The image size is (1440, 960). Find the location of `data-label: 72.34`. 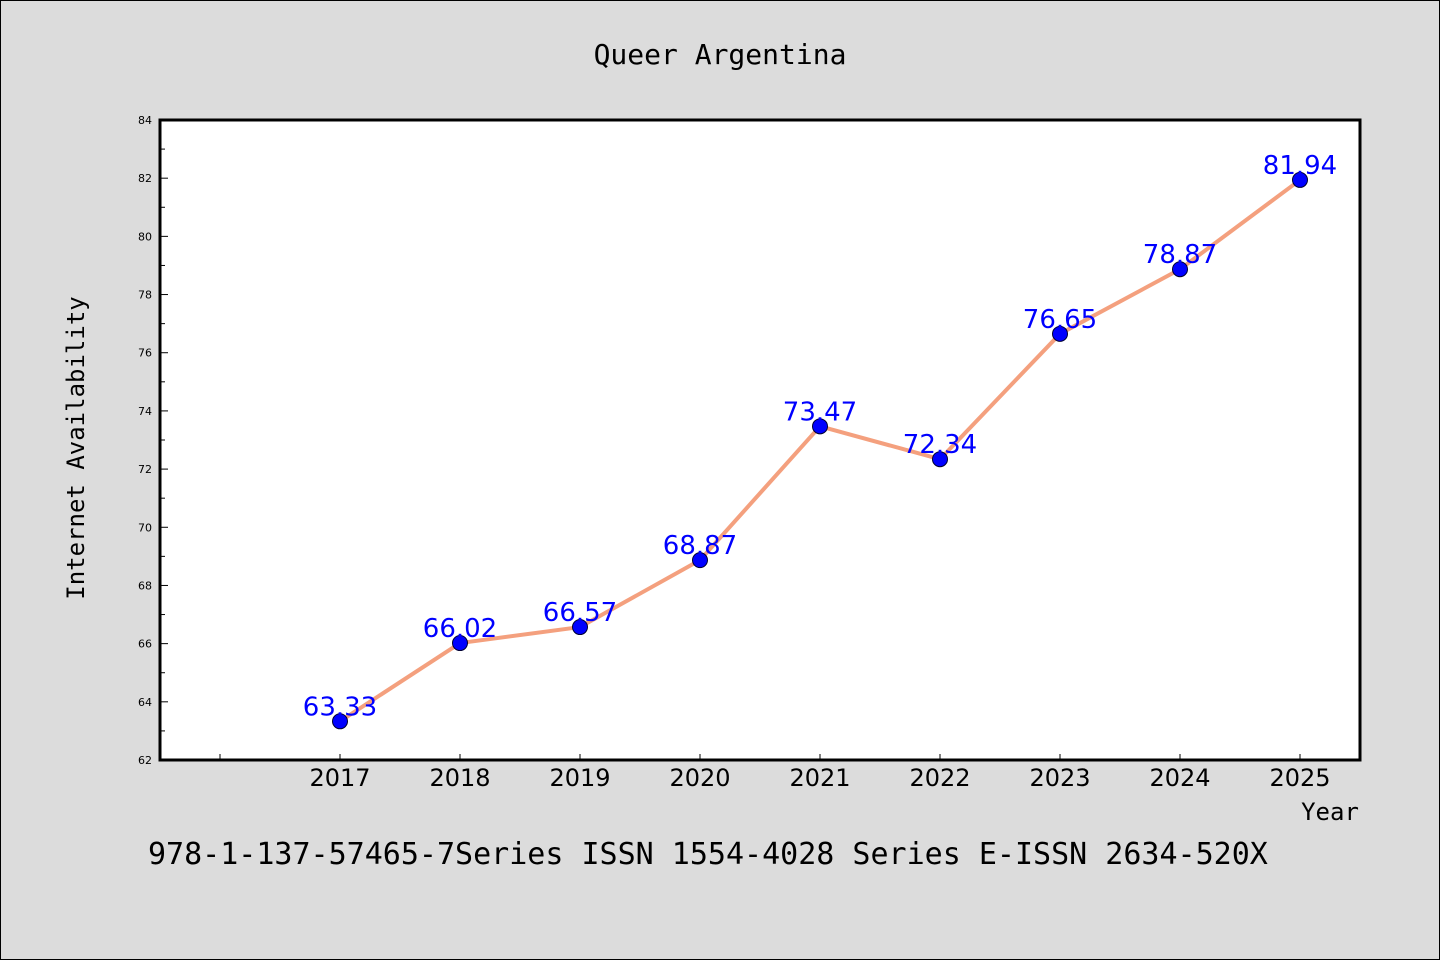

data-label: 72.34 is located at coordinates (940, 445).